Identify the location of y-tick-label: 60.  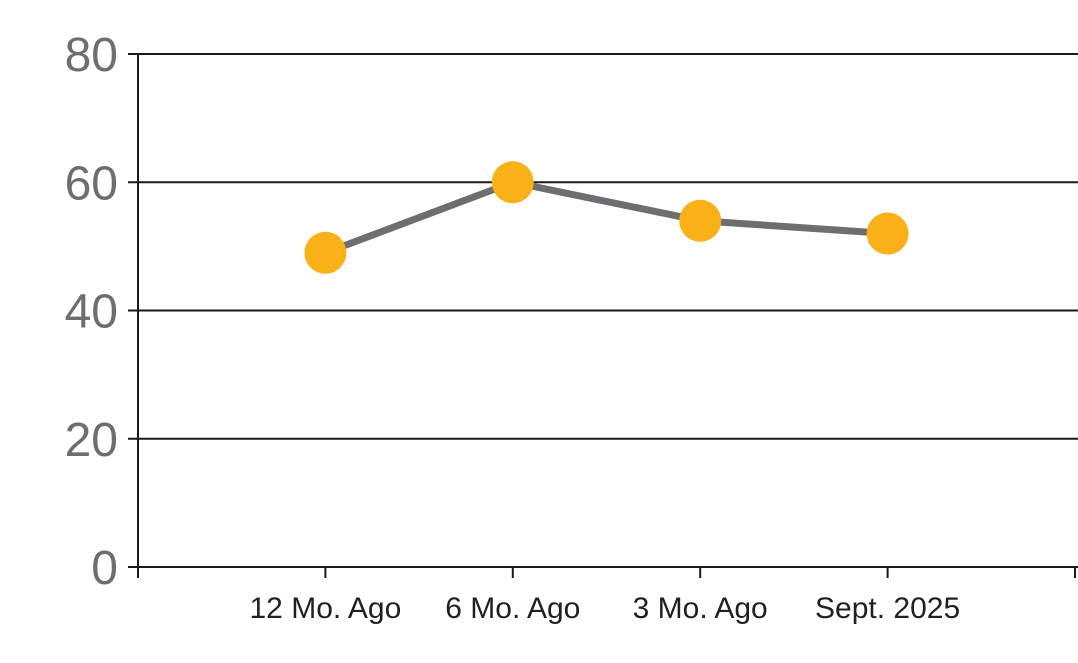
(91, 183).